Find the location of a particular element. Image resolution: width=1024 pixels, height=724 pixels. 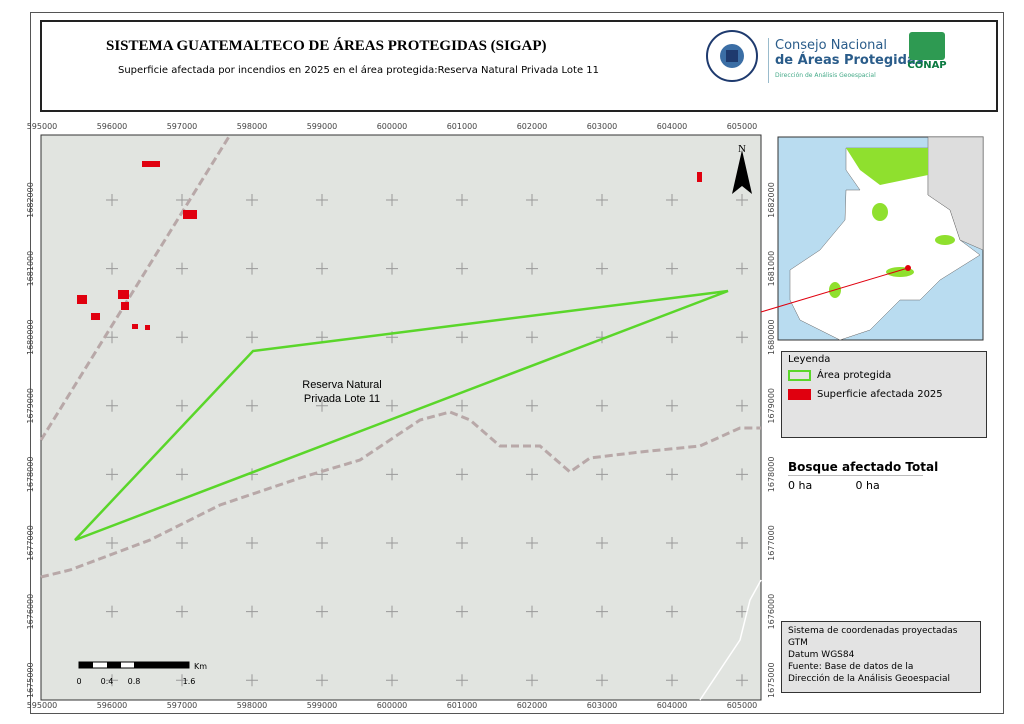

table-row: 0 ha 0 ha is located at coordinates (834, 485).